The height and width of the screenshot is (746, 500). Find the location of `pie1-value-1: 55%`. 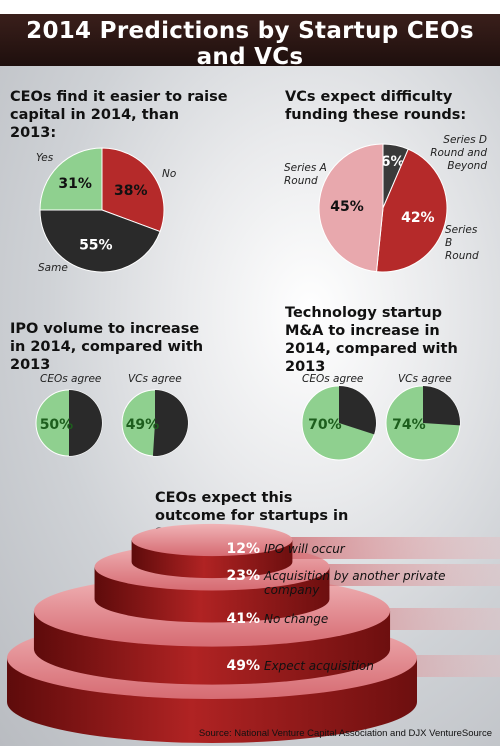

pie1-value-1: 55% is located at coordinates (96, 245).